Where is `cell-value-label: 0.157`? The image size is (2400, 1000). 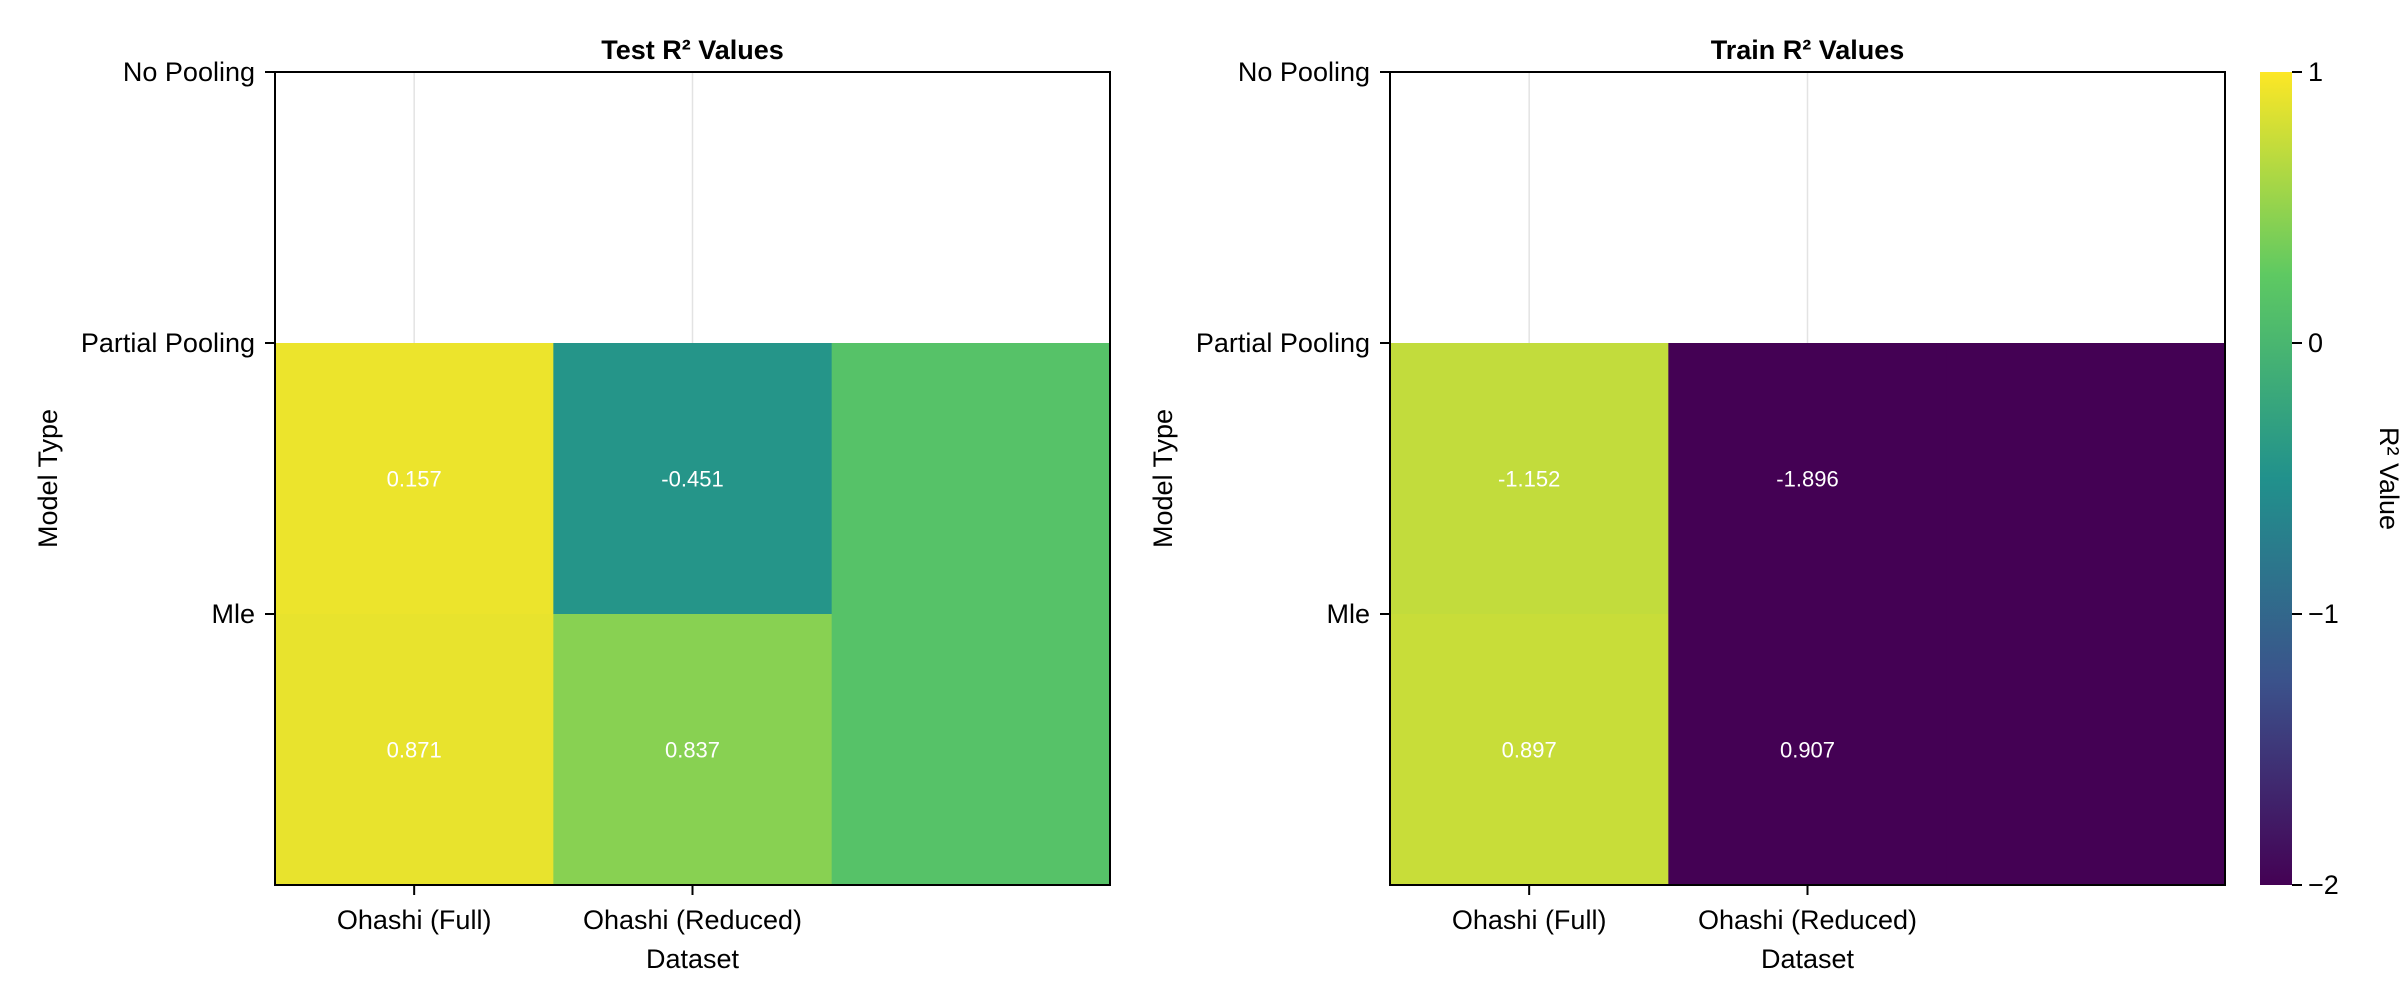 cell-value-label: 0.157 is located at coordinates (414, 479).